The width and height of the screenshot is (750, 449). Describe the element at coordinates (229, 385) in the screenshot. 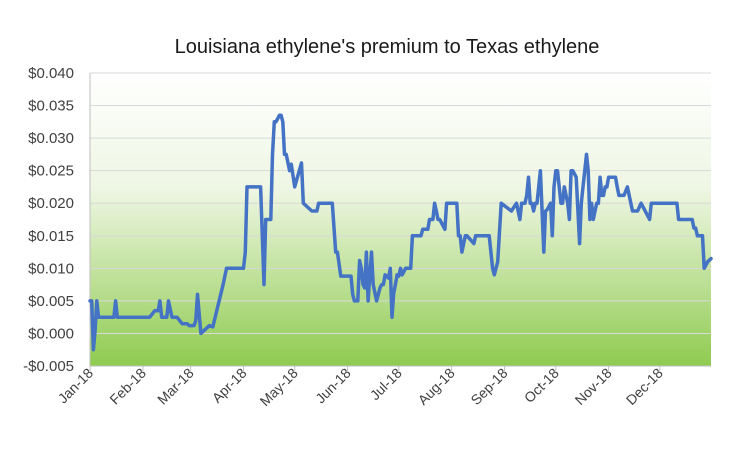

I see `x-tick-label: Apr-18` at that location.